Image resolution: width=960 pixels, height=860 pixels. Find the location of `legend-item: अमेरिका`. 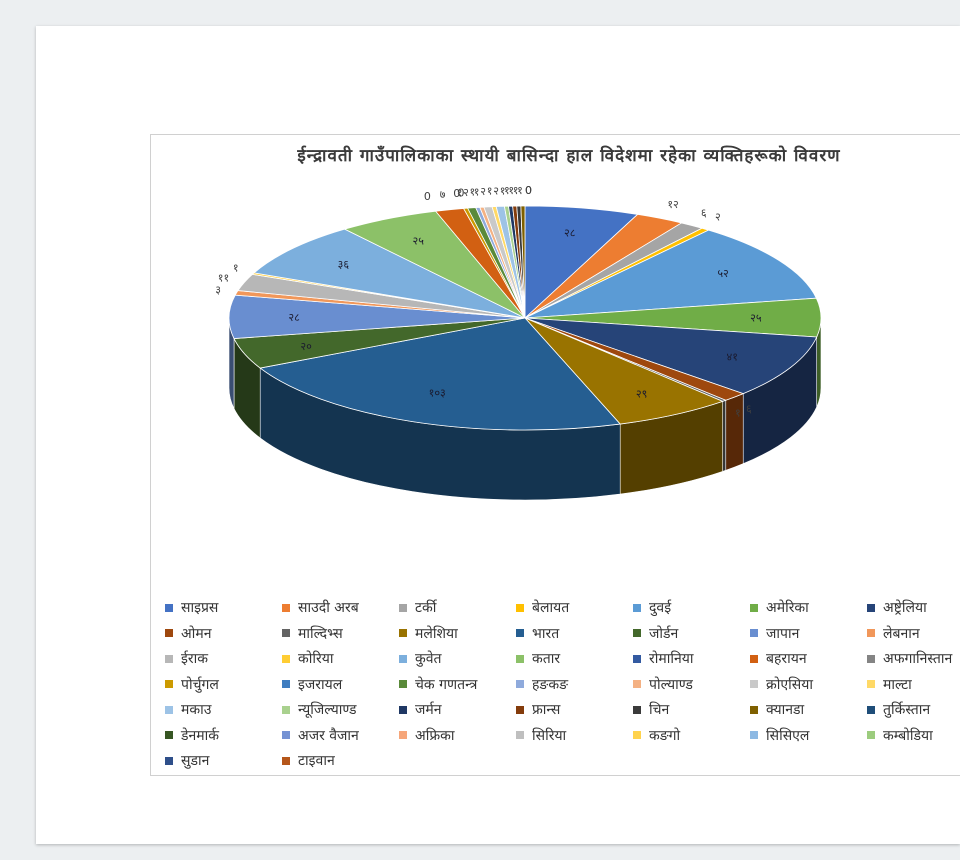

legend-item: अमेरिका is located at coordinates (808, 607).